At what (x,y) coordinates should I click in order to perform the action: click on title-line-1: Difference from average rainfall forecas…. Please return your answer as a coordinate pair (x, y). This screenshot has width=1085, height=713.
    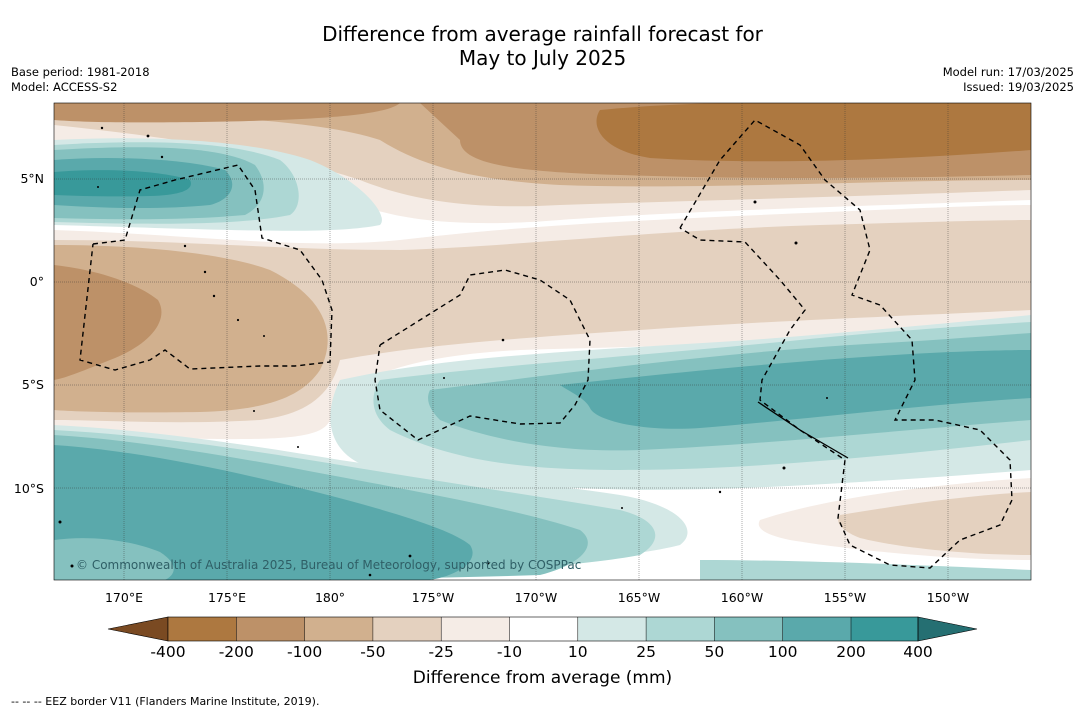
    Looking at the image, I should click on (542, 34).